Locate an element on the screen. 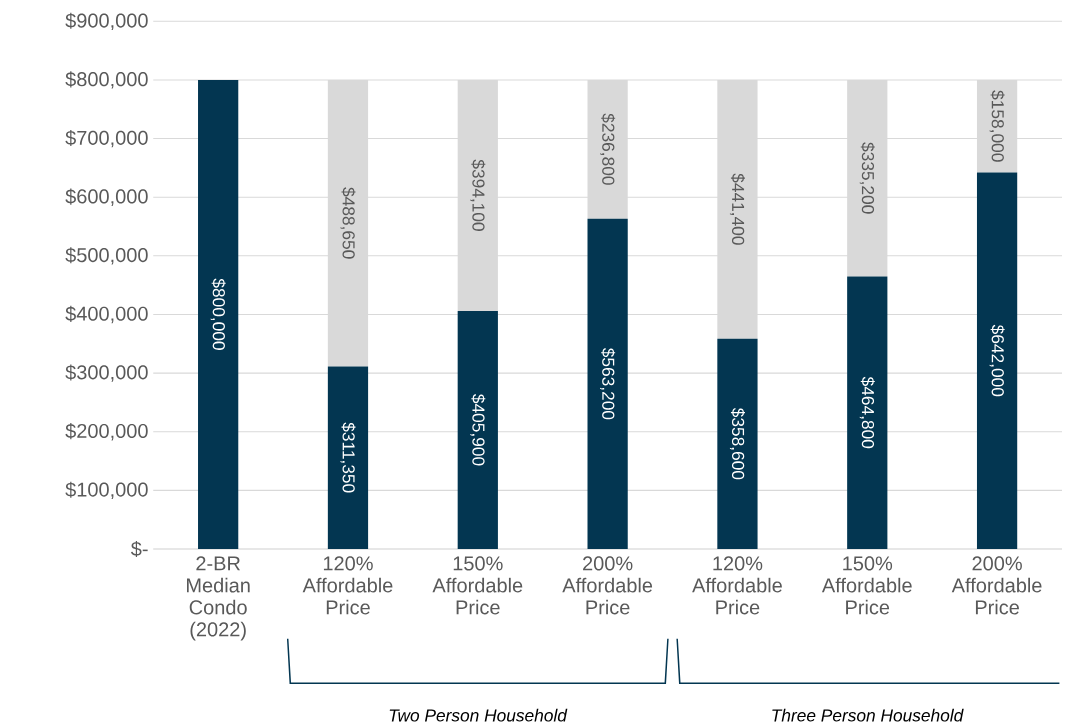 Image resolution: width=1066 pixels, height=726 pixels. data-label: $441,400 is located at coordinates (737, 209).